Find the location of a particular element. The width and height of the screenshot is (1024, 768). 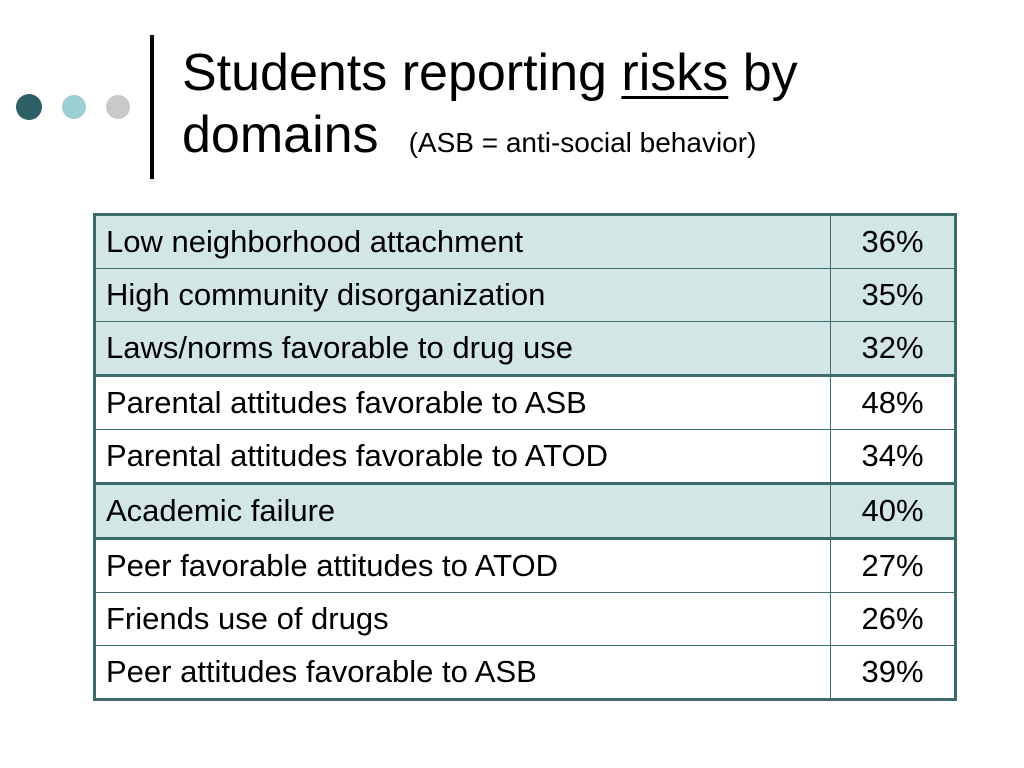

table-row: Parental attitudes favorable to ASB 48% is located at coordinates (525, 402).